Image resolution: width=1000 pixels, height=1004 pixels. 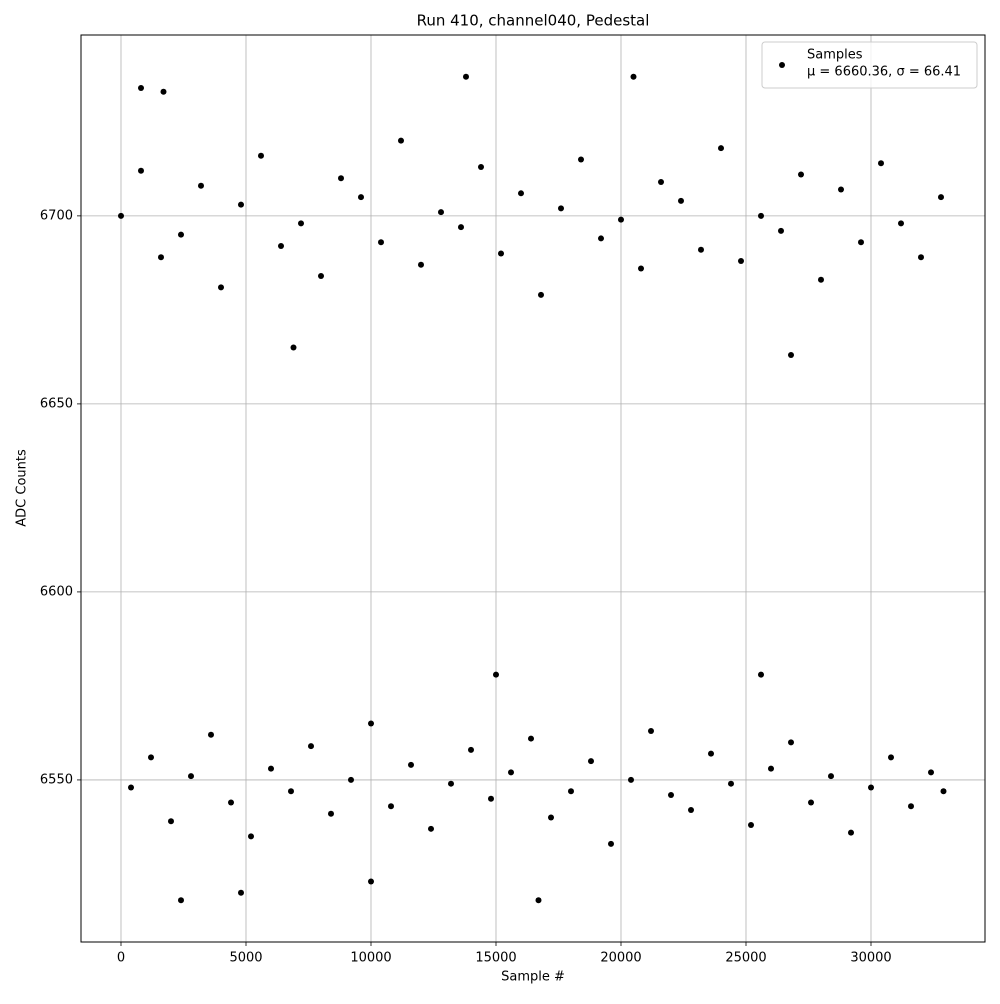 I want to click on x-tick-label: 30000, so click(x=870, y=958).